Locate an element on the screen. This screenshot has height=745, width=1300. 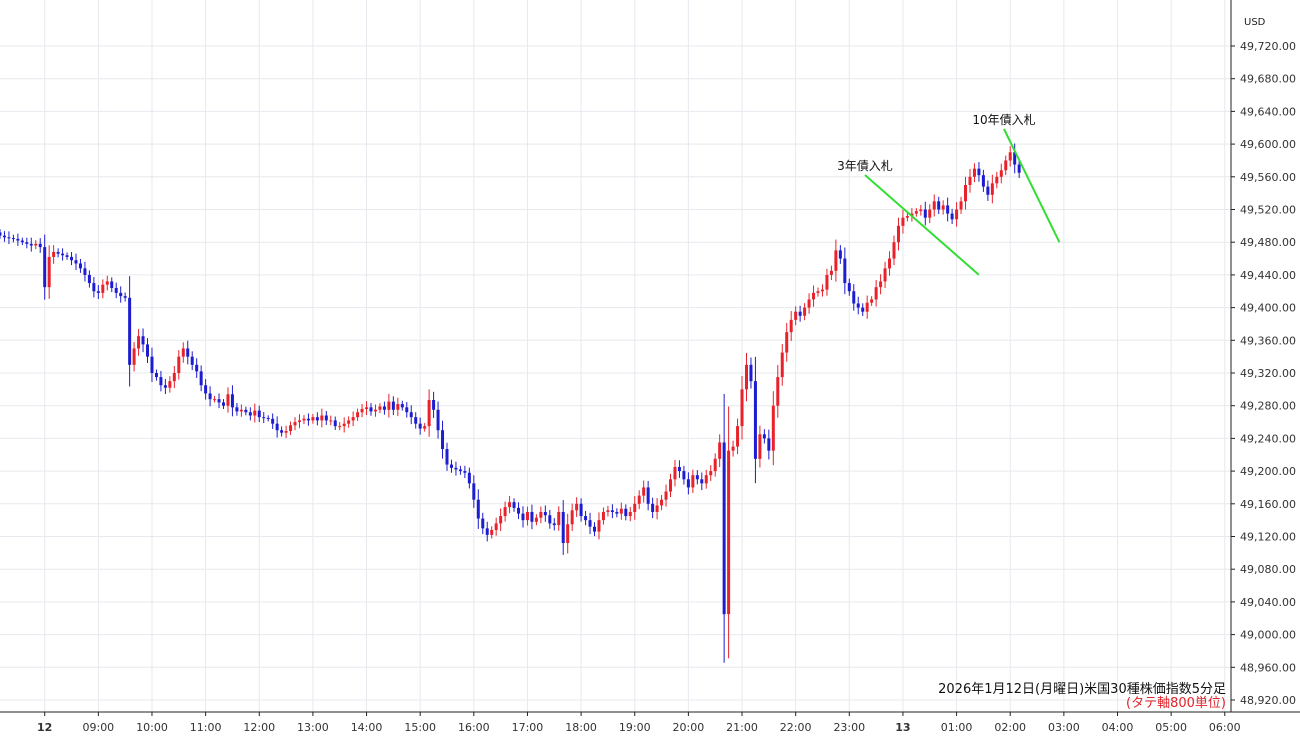
x-tick-label: 01:00 is located at coordinates (957, 727).